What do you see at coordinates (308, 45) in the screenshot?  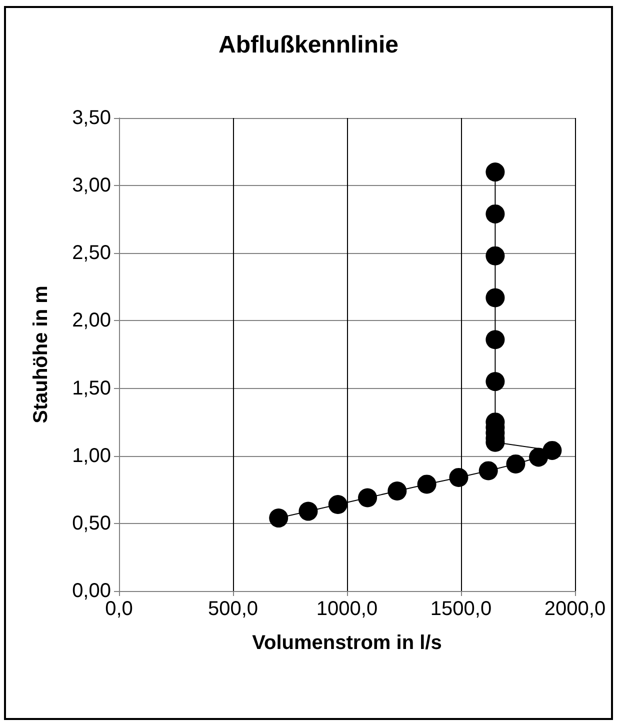 I see `chart-title: Abflußkennlinie` at bounding box center [308, 45].